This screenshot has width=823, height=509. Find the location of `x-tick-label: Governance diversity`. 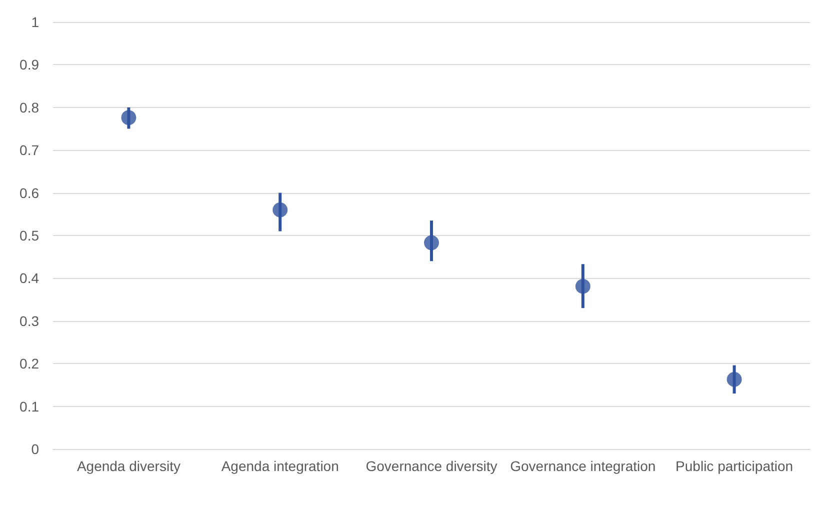

x-tick-label: Governance diversity is located at coordinates (432, 466).